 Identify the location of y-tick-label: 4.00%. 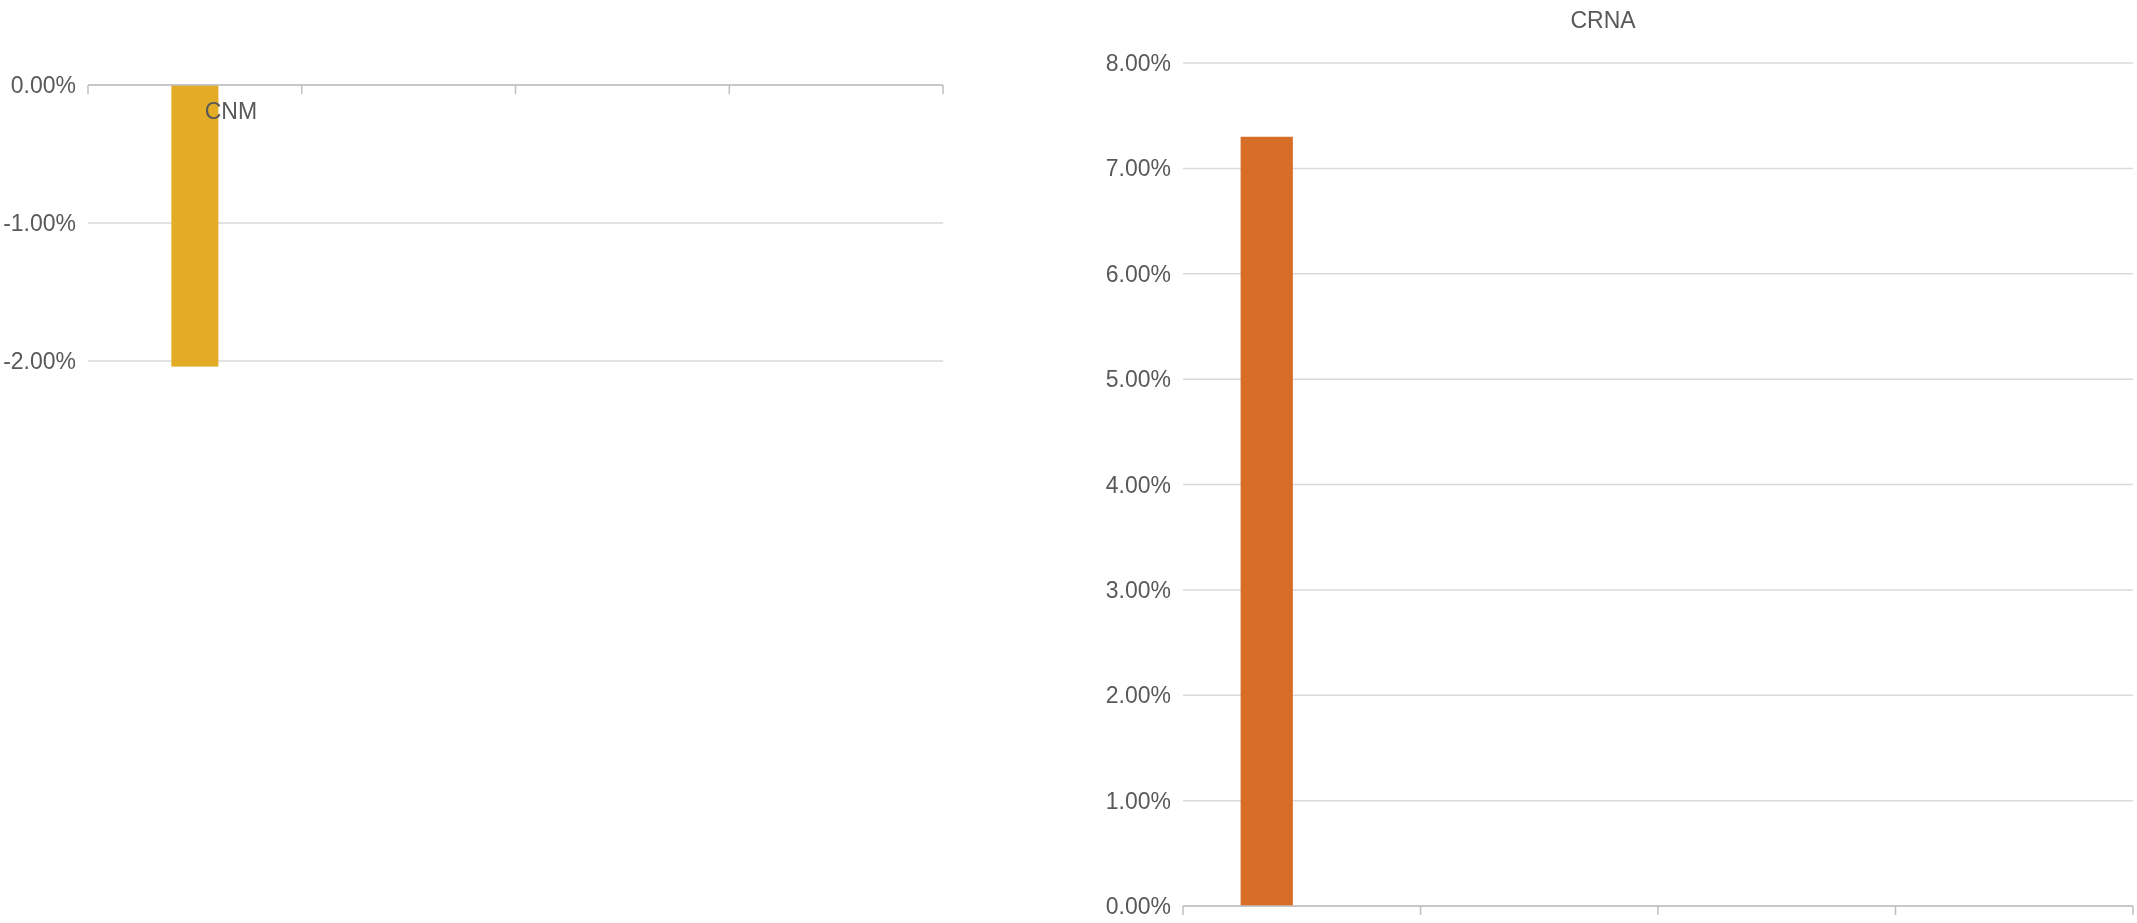
(1138, 484).